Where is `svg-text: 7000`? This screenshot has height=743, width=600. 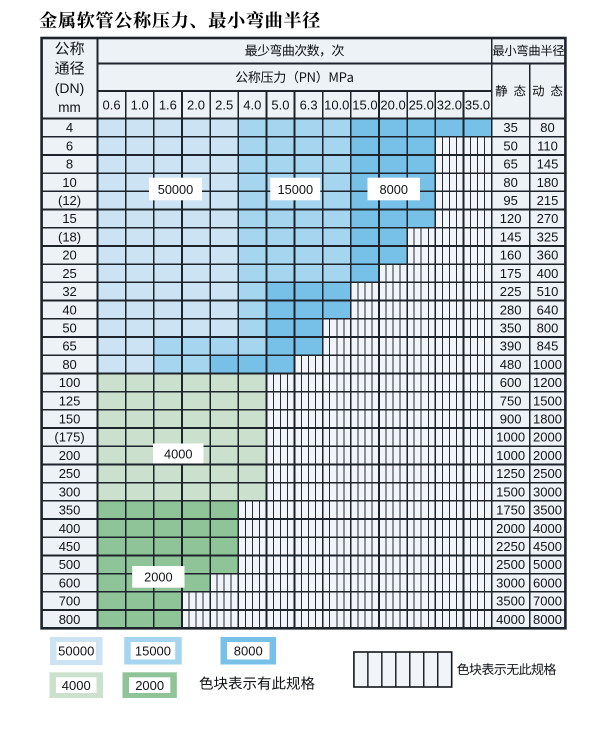
svg-text: 7000 is located at coordinates (547, 601).